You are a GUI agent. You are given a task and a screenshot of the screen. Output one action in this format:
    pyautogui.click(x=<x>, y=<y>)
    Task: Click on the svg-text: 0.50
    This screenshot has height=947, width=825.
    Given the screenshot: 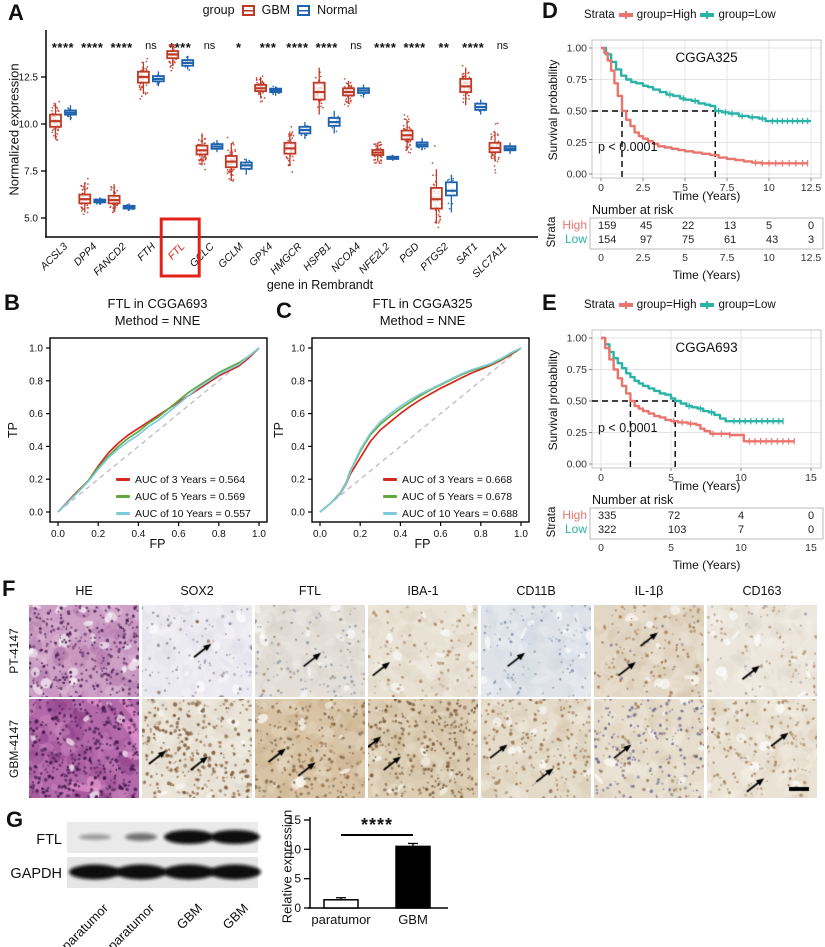 What is the action you would take?
    pyautogui.click(x=577, y=112)
    